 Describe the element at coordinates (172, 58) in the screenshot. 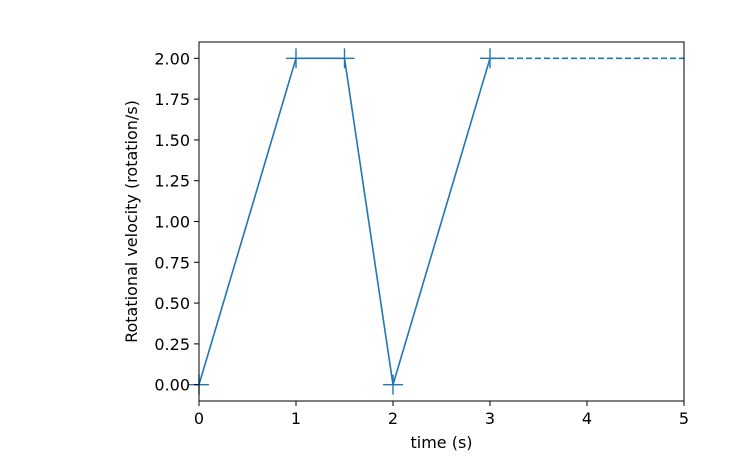

I see `y-tick-label: 2.00` at that location.